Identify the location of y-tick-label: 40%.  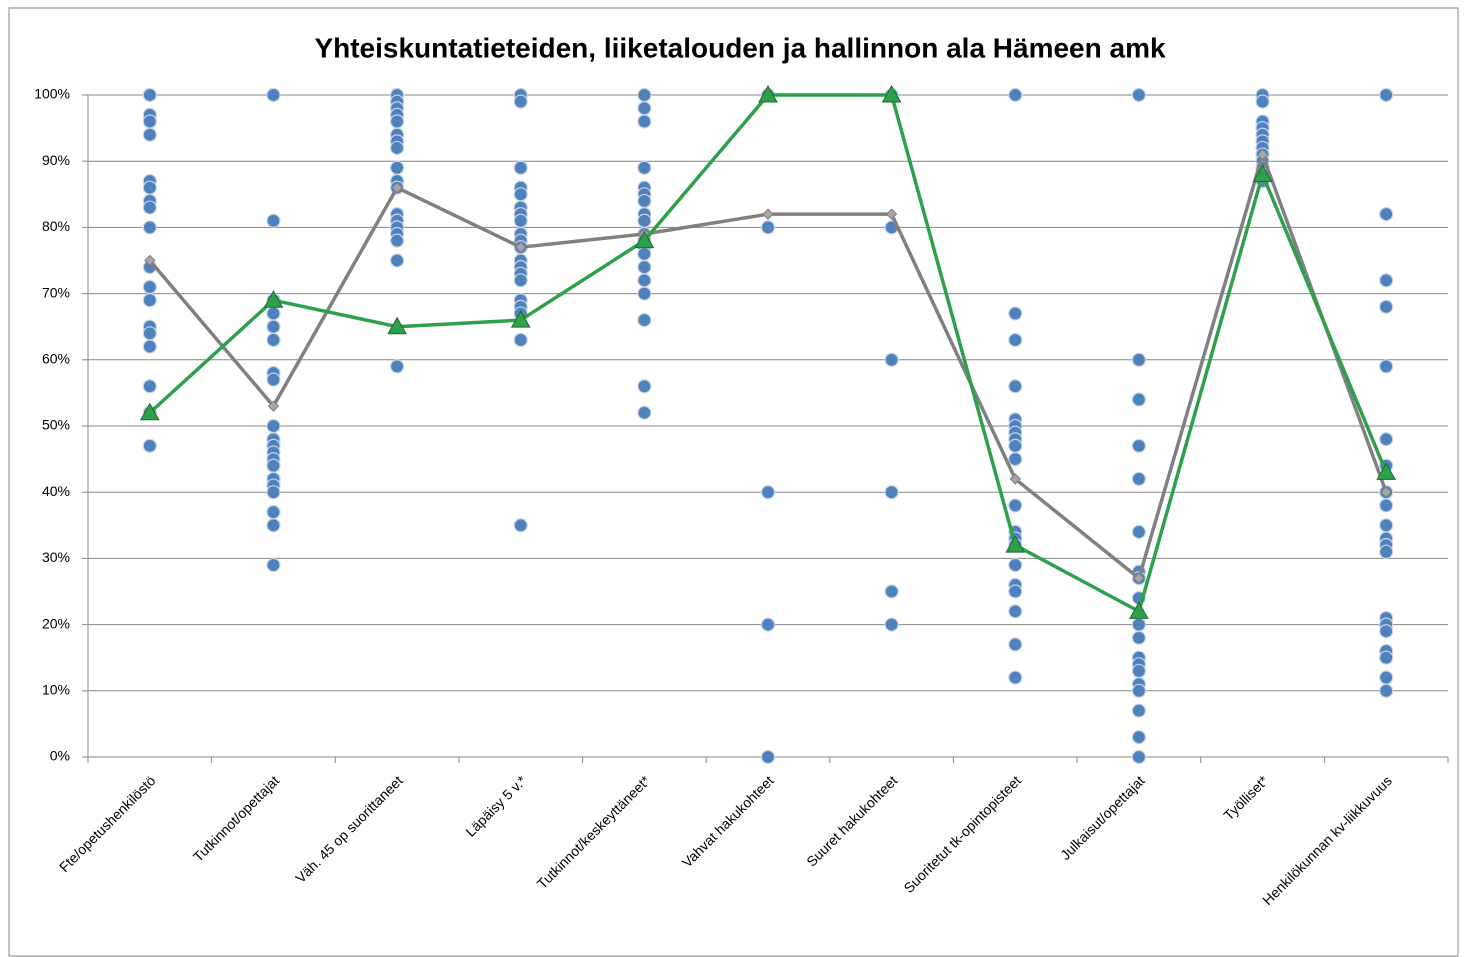
(56, 491).